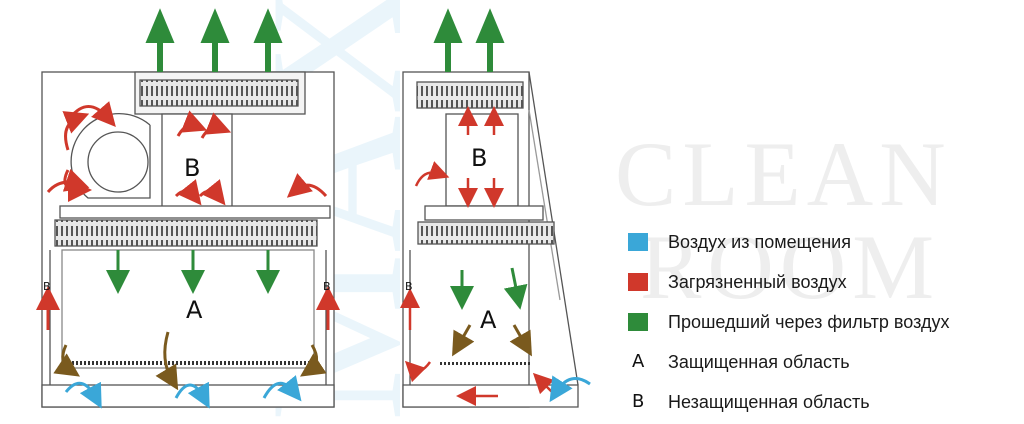  What do you see at coordinates (186, 233) in the screenshot?
I see `front-hepa-filter` at bounding box center [186, 233].